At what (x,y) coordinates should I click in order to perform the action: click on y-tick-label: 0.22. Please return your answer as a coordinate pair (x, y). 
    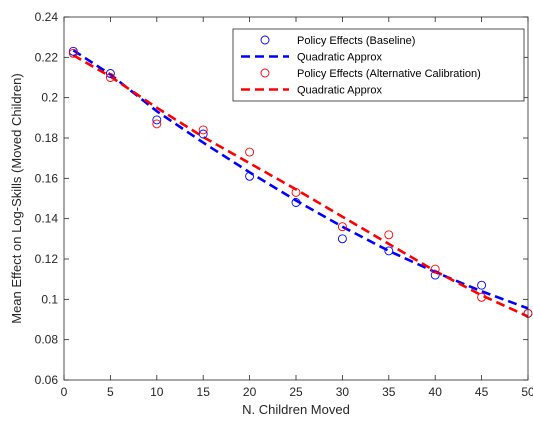
    Looking at the image, I should click on (47, 57).